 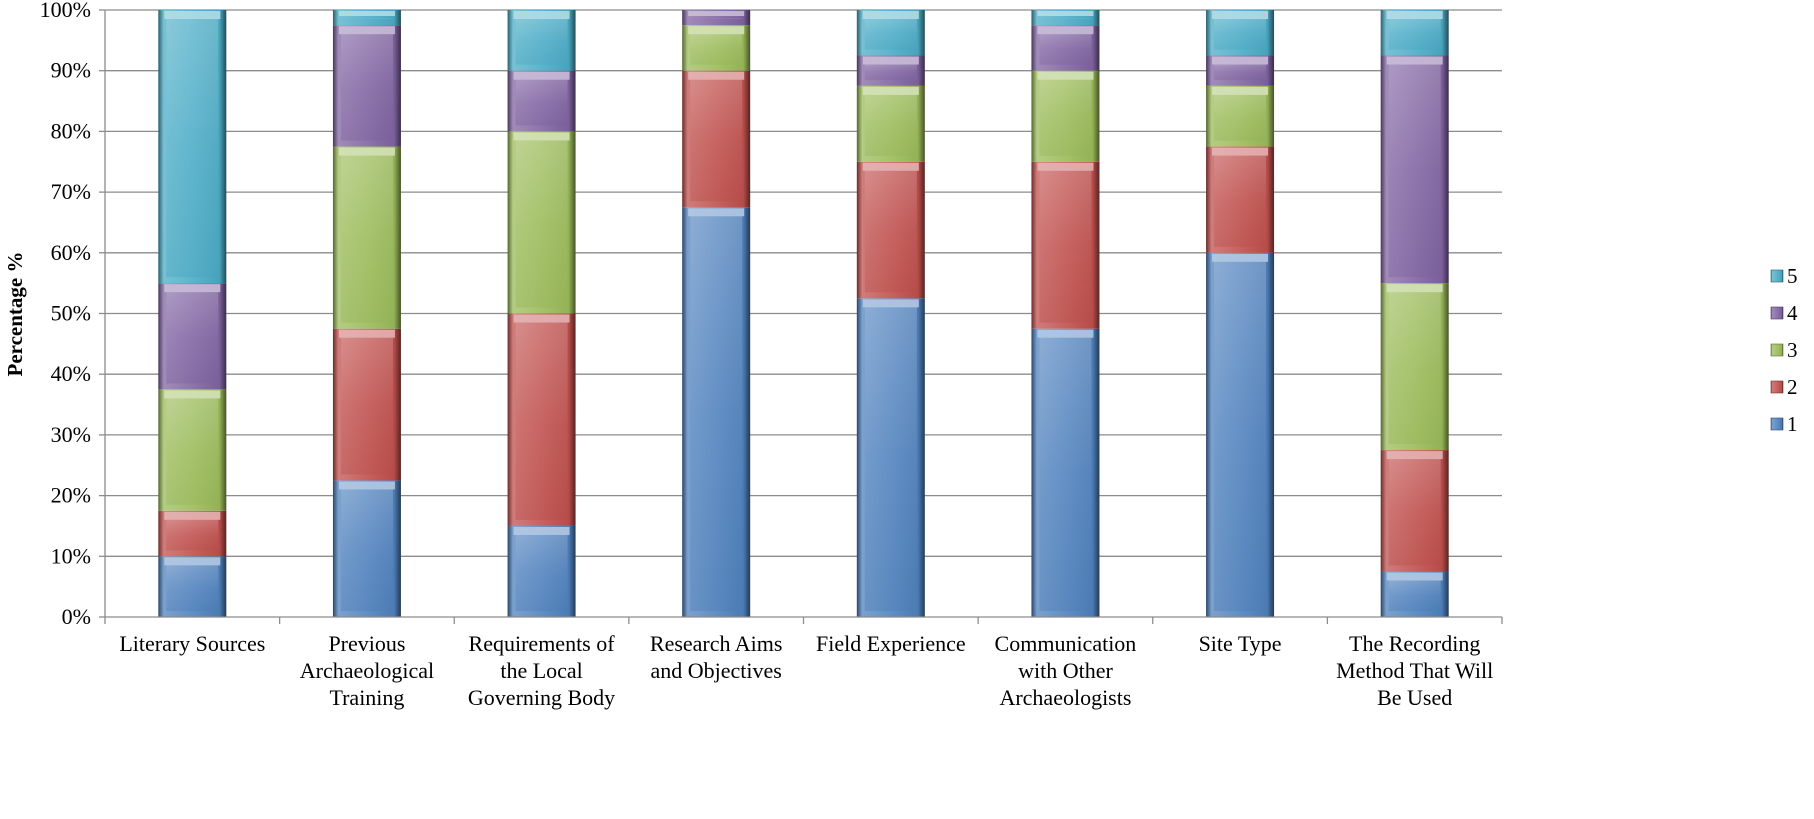 I want to click on y-axis-label: Percentage %, so click(x=15, y=314).